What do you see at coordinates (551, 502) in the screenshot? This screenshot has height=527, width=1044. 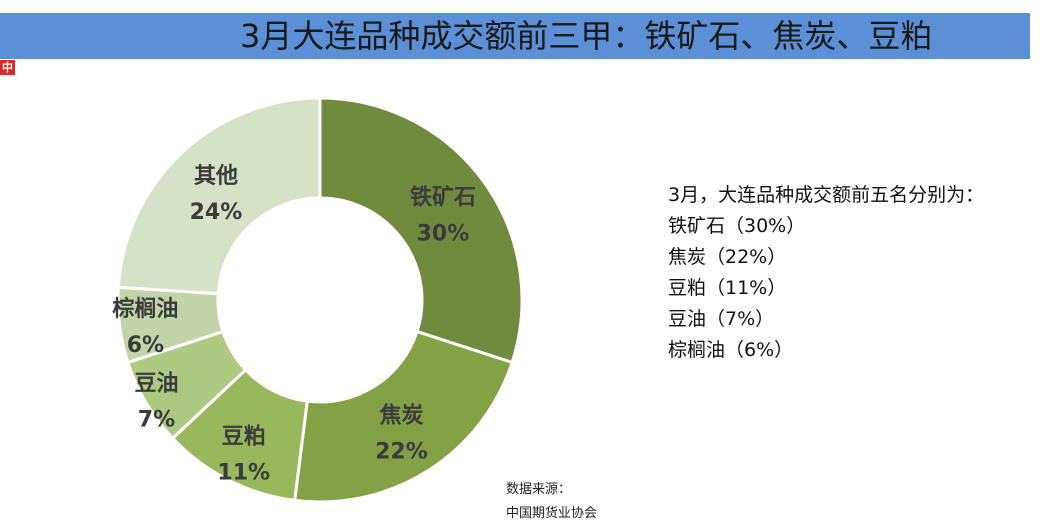 I see `data-source: 数据来源： 中国期货业协会` at bounding box center [551, 502].